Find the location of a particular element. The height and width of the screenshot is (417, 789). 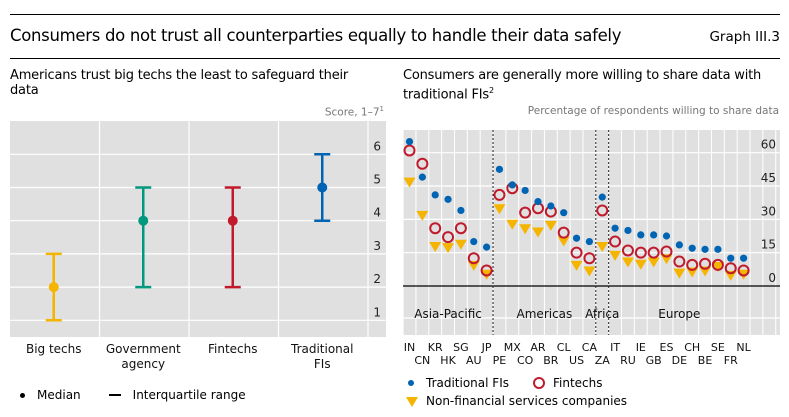

left-category-label: Fintechs is located at coordinates (233, 349).